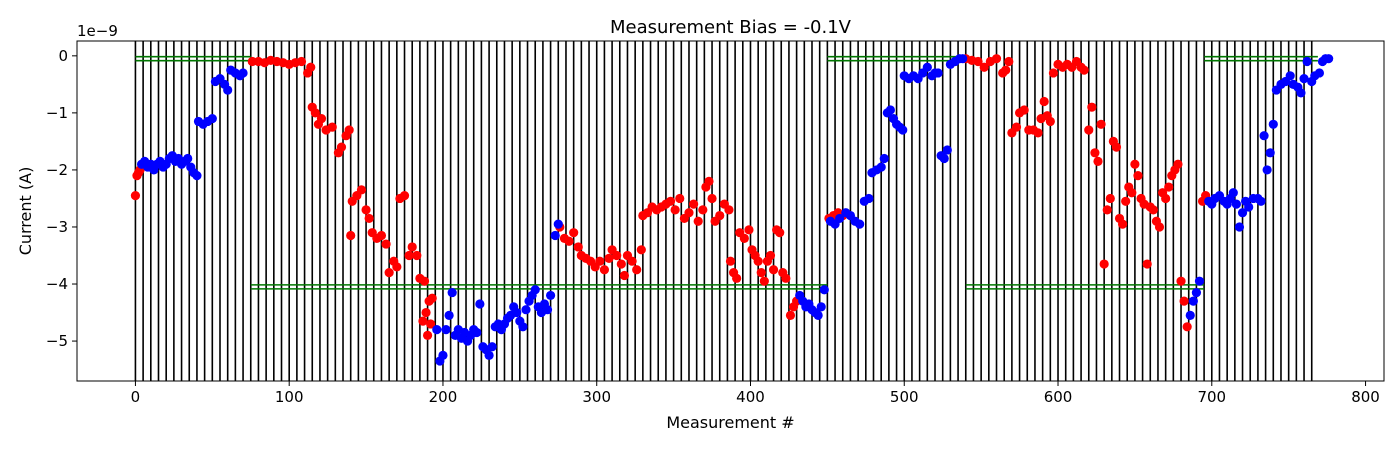  I want to click on x-tick-label: 800, so click(1365, 397).